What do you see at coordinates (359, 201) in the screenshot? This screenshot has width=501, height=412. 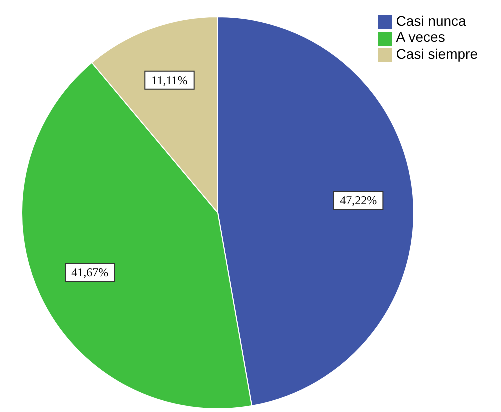 I see `data-label: 47,22%` at bounding box center [359, 201].